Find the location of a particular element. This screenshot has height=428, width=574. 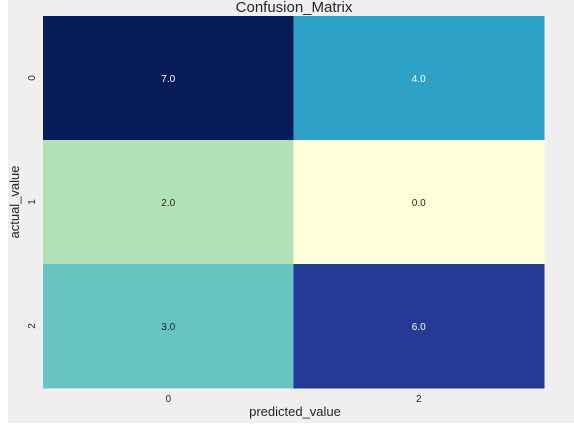

cell-value-label-2-0: 3.0 is located at coordinates (168, 327).